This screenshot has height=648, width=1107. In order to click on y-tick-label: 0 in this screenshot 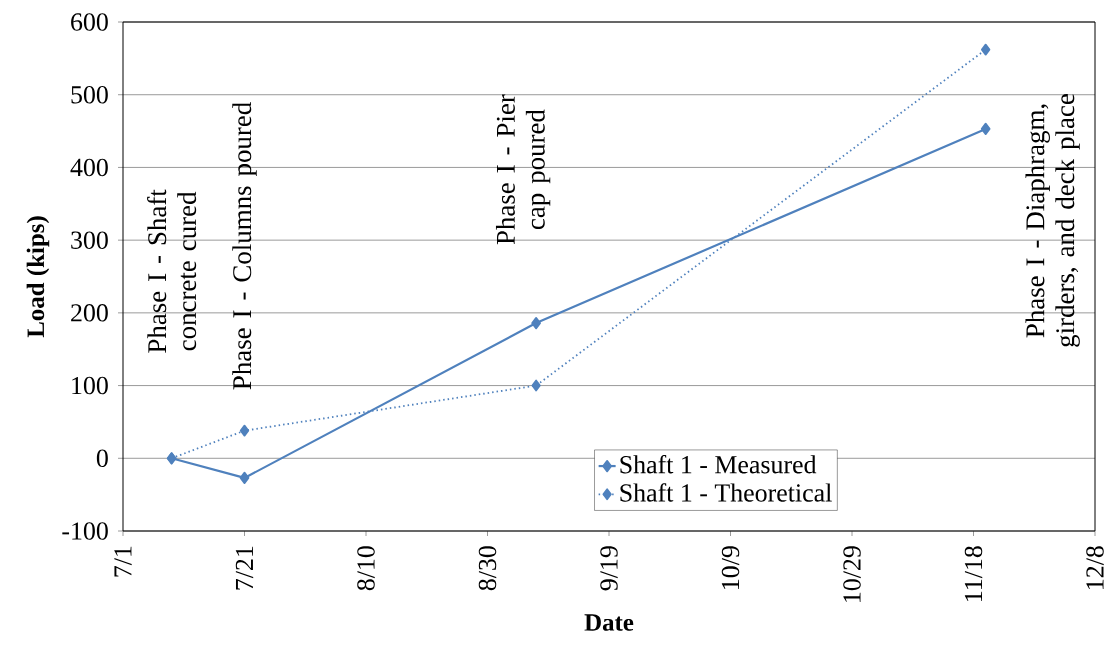, I will do `click(102, 458)`.